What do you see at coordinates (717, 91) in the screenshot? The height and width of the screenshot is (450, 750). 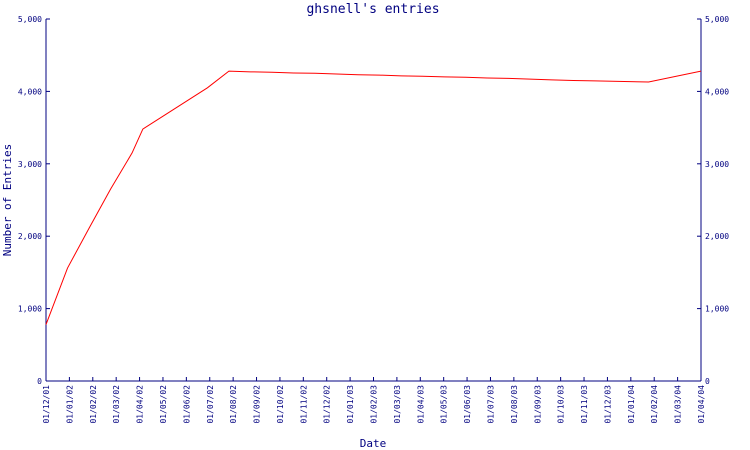 I see `y-tick-label-right: 4,000` at bounding box center [717, 91].